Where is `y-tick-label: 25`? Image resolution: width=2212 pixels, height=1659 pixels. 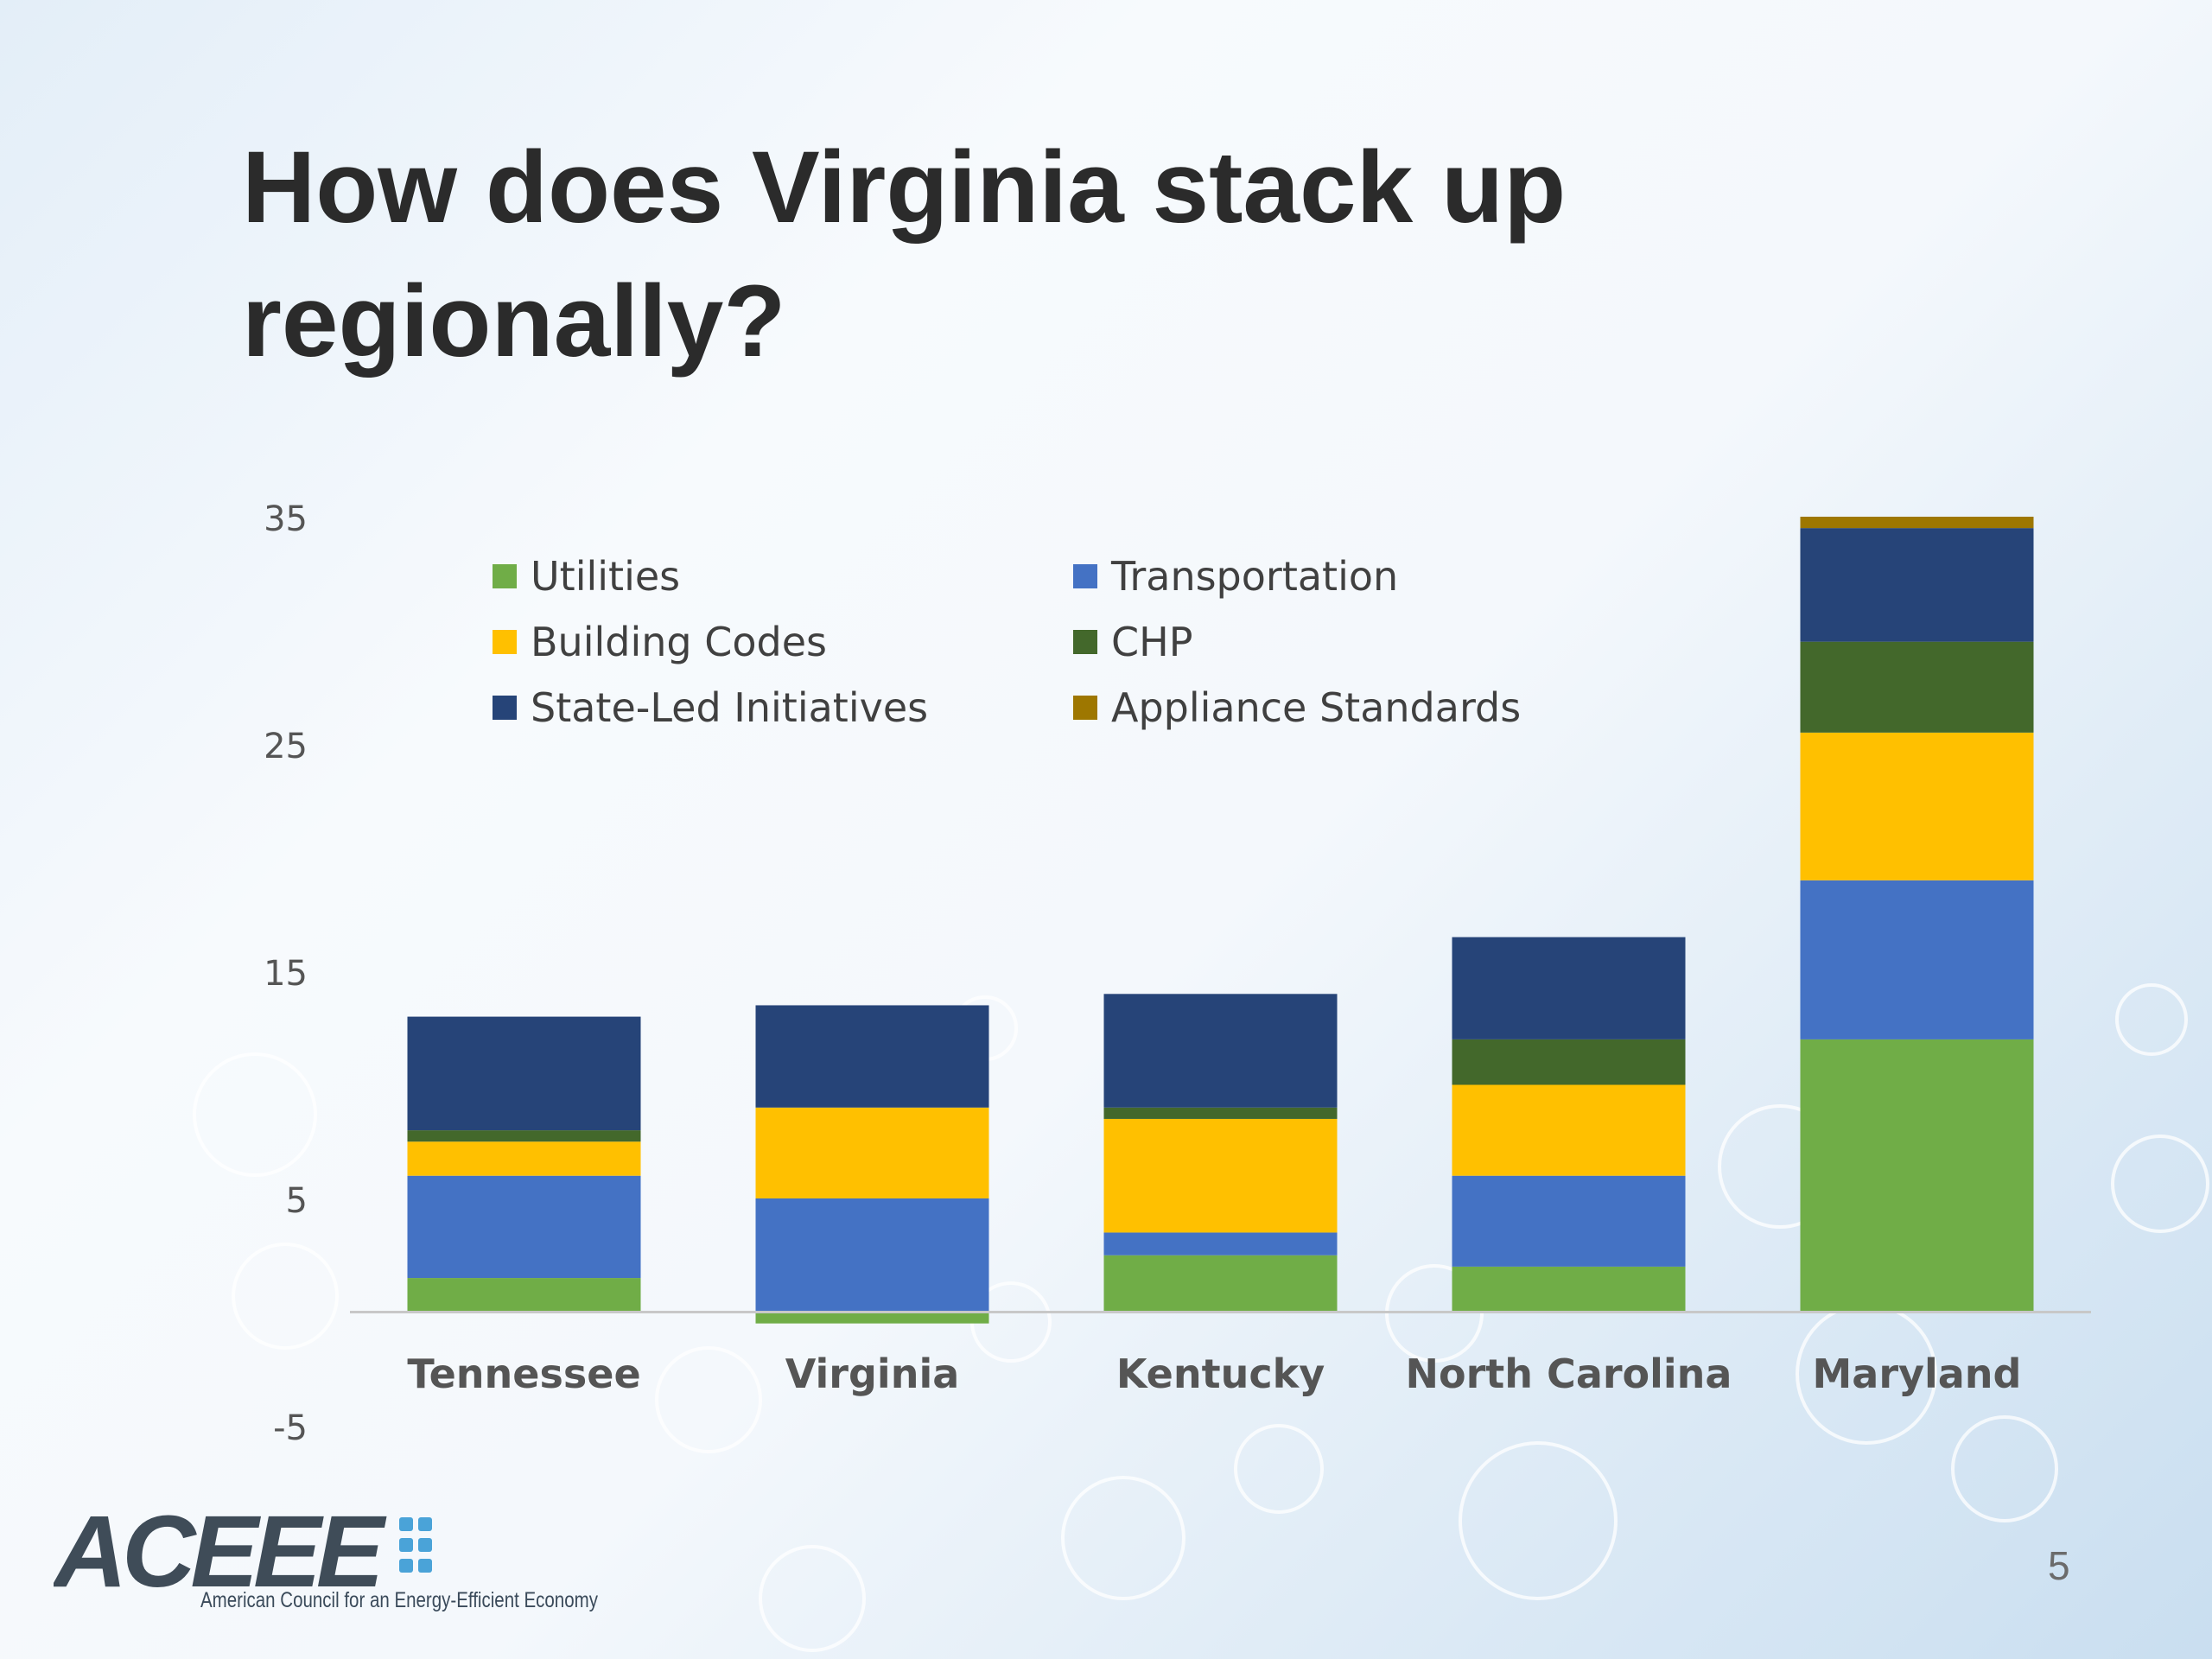
y-tick-label: 25 is located at coordinates (286, 746).